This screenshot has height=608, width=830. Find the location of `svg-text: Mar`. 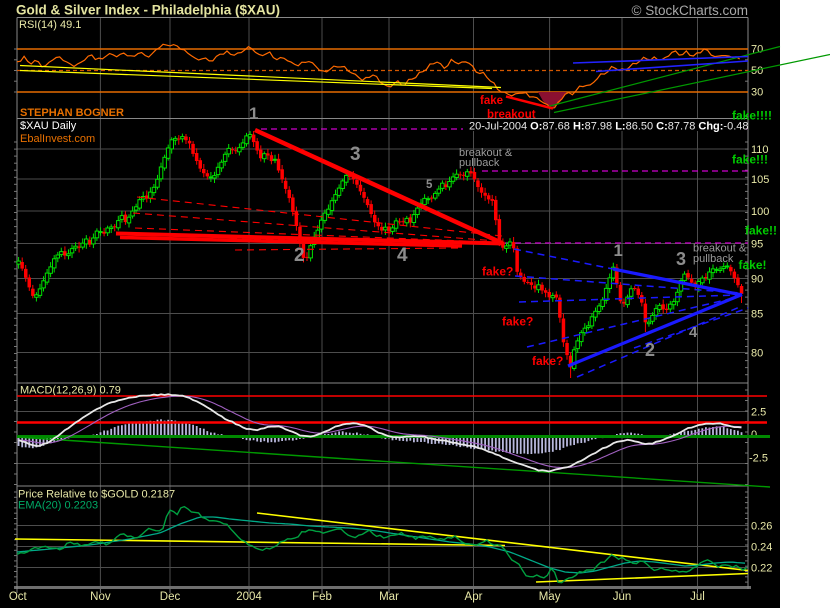

svg-text: Mar is located at coordinates (389, 597).